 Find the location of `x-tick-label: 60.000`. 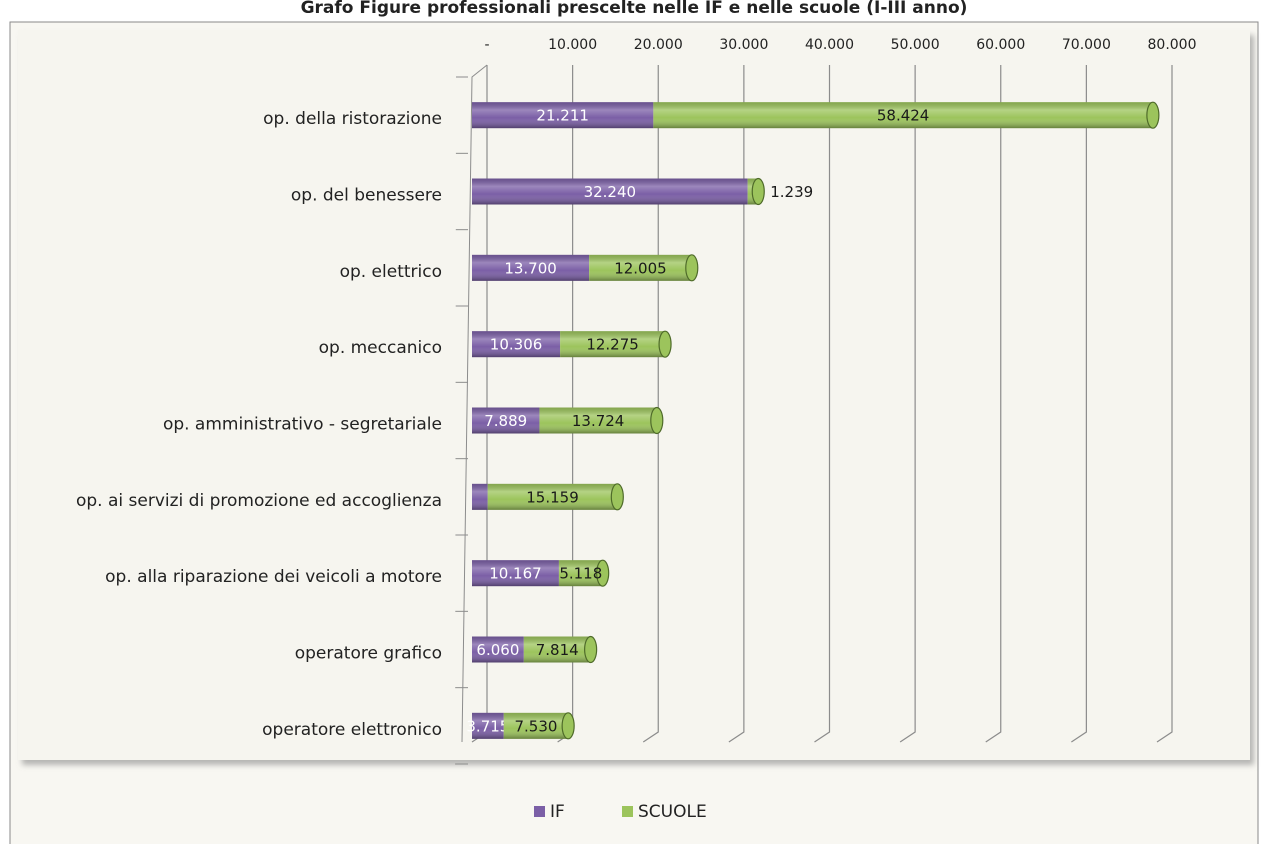

x-tick-label: 60.000 is located at coordinates (1000, 45).